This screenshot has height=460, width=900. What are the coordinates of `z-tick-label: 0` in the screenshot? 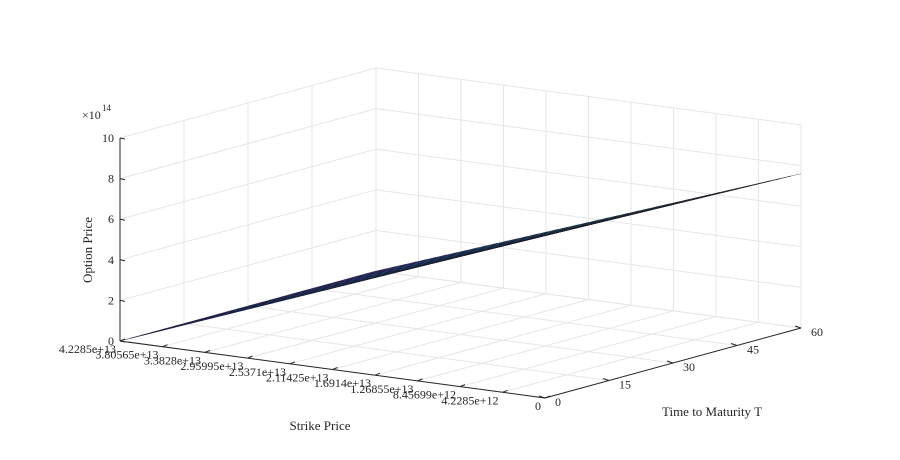 It's located at (111, 341).